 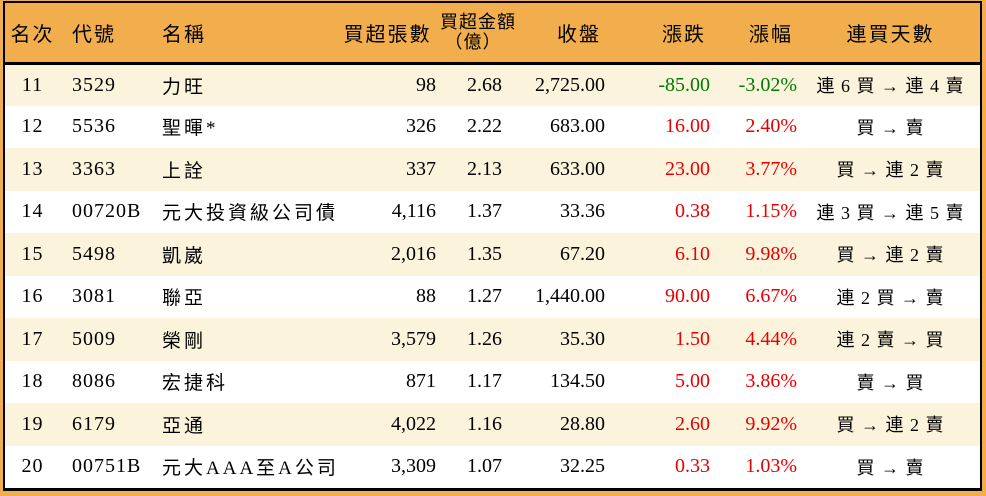 I want to click on change-percent: 9.98%, so click(x=771, y=253).